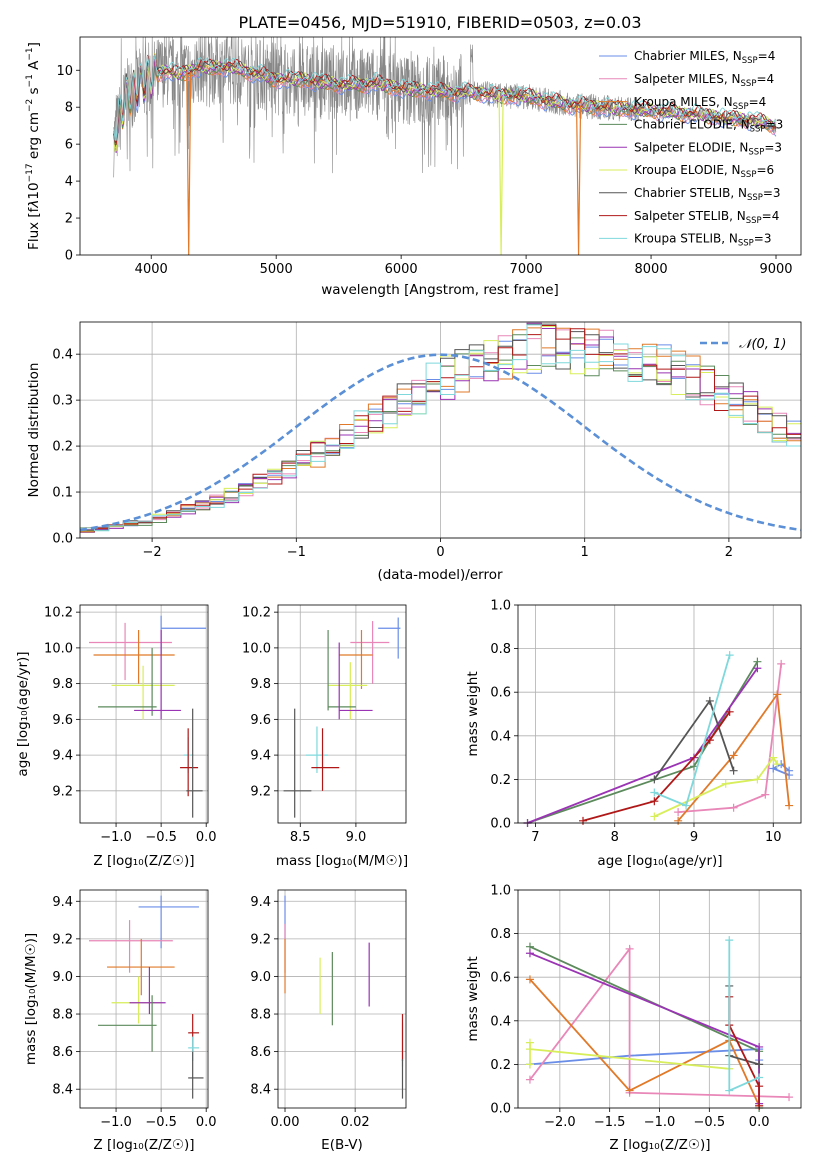 Image resolution: width=819 pixels, height=1170 pixels. Describe the element at coordinates (355, 1122) in the screenshot. I see `ebv-mass-xtick-label: 0.02` at that location.